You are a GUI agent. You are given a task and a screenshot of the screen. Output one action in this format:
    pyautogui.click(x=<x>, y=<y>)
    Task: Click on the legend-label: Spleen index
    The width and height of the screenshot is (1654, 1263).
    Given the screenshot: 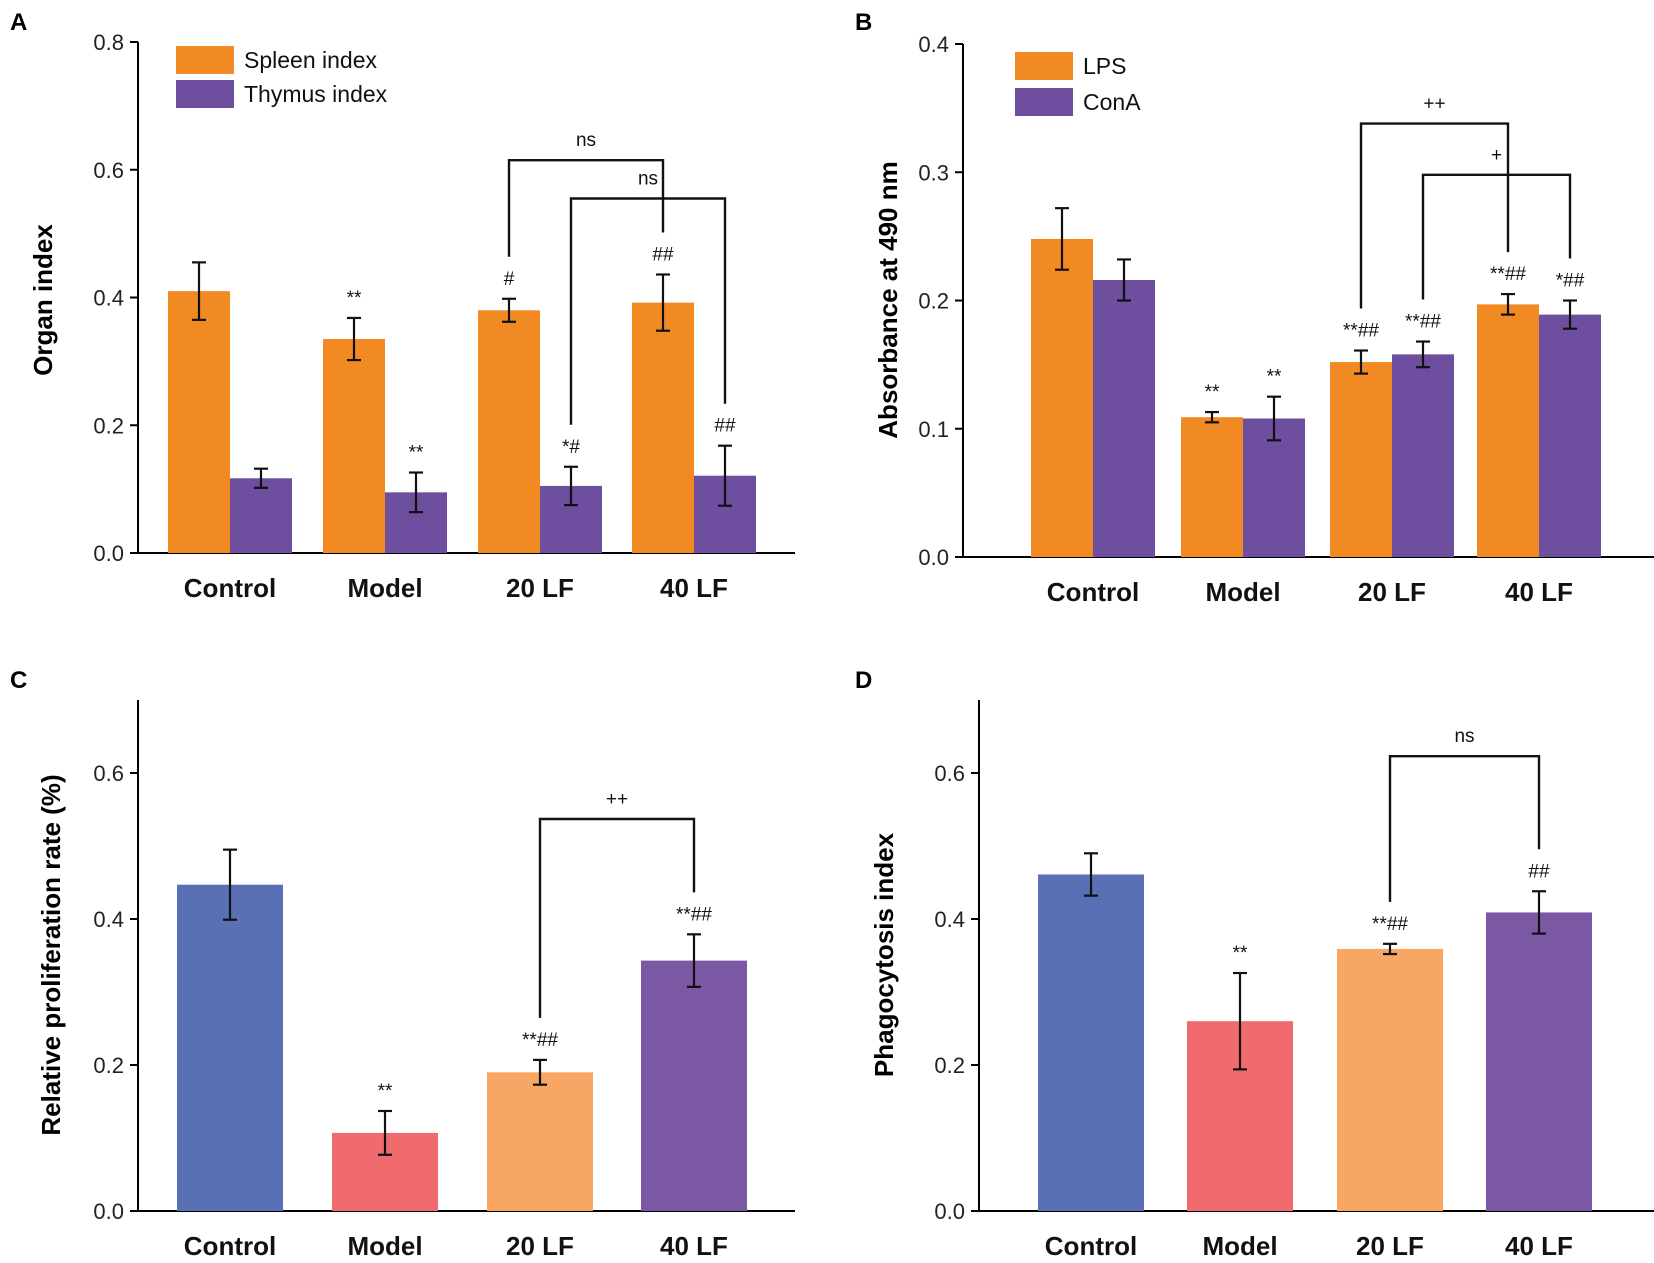 What is the action you would take?
    pyautogui.click(x=310, y=60)
    